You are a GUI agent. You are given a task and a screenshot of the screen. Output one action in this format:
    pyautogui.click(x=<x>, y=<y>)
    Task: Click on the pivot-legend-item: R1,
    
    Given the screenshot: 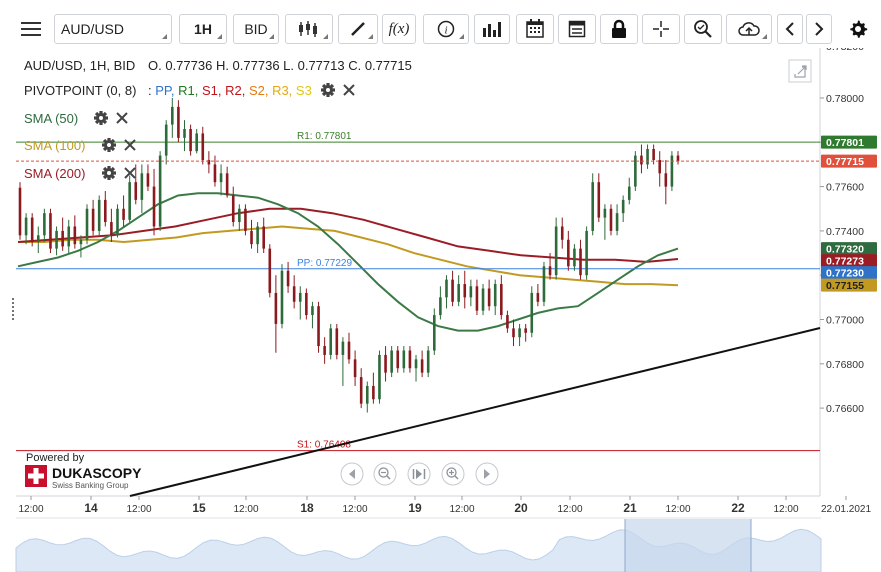 What is the action you would take?
    pyautogui.click(x=190, y=90)
    